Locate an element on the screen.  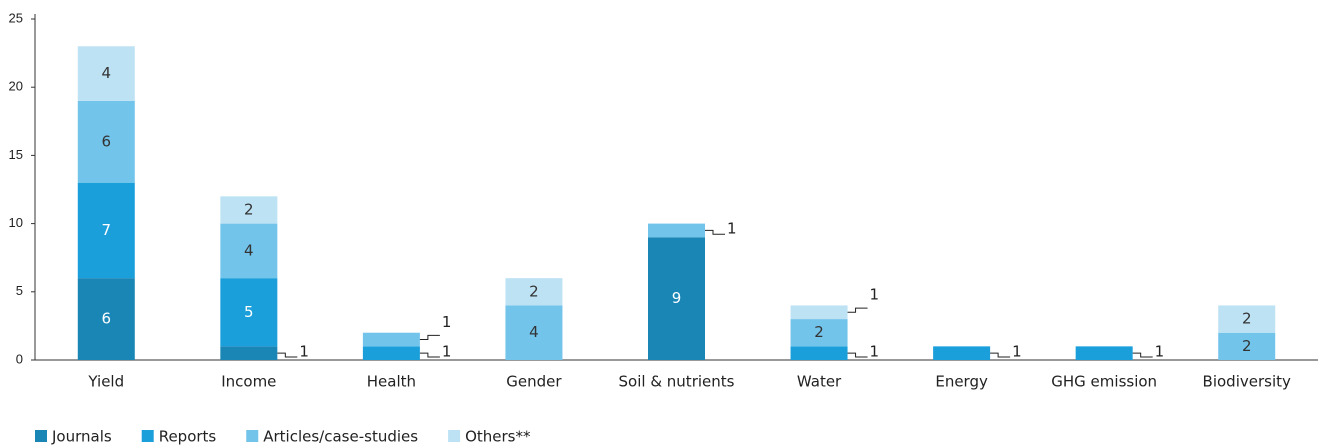
y-tick-label: 5 is located at coordinates (19, 290).